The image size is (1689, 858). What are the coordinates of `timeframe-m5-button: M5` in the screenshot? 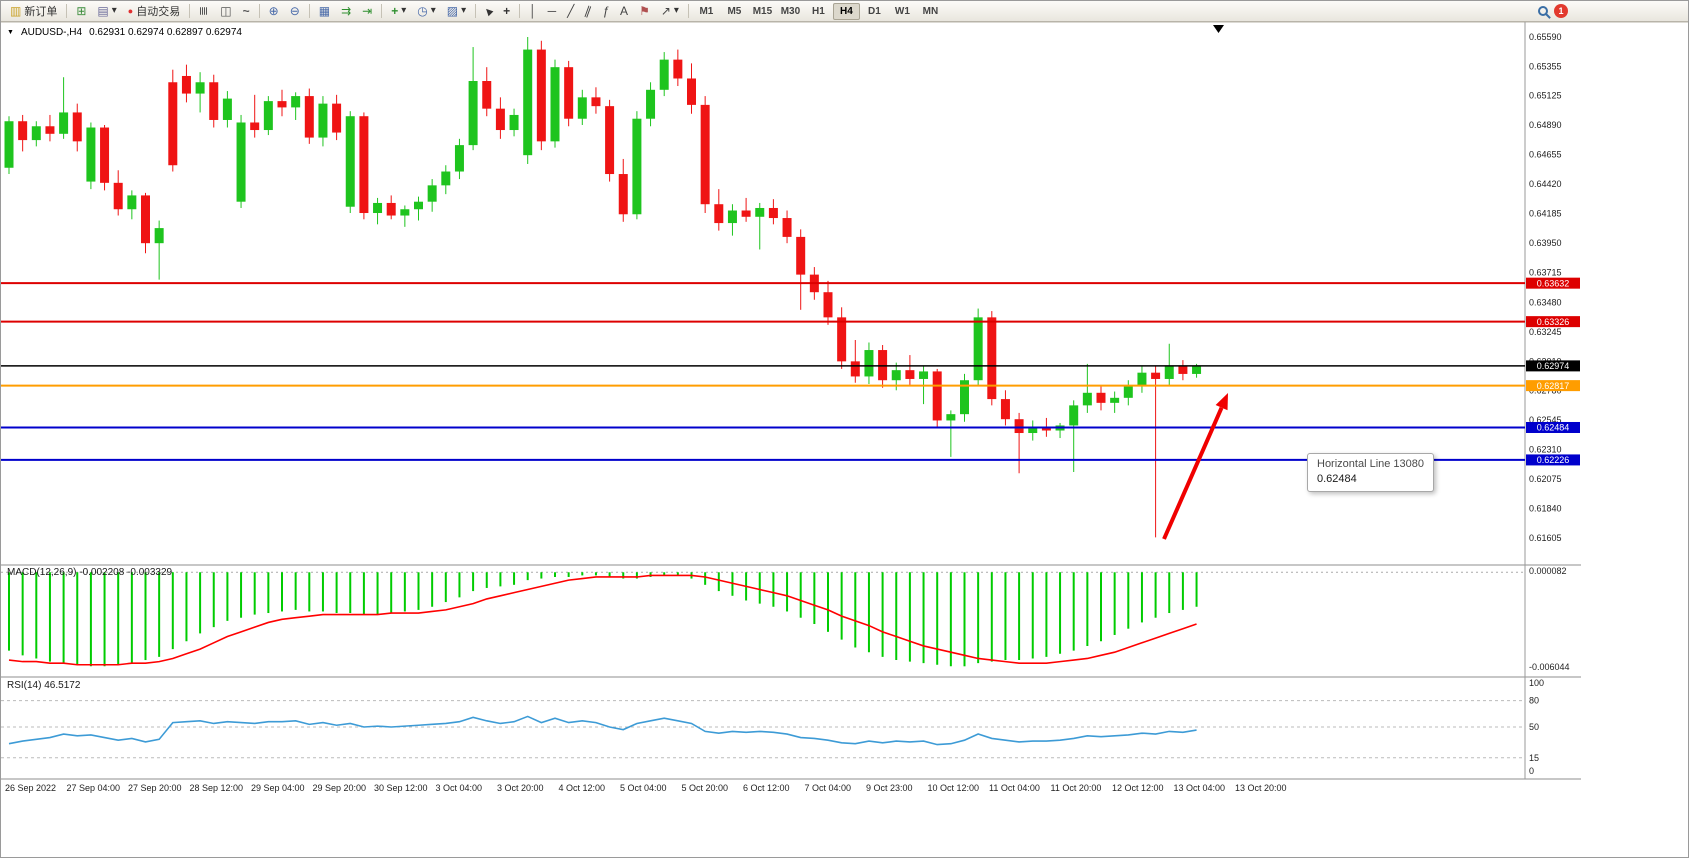 It's located at (734, 11).